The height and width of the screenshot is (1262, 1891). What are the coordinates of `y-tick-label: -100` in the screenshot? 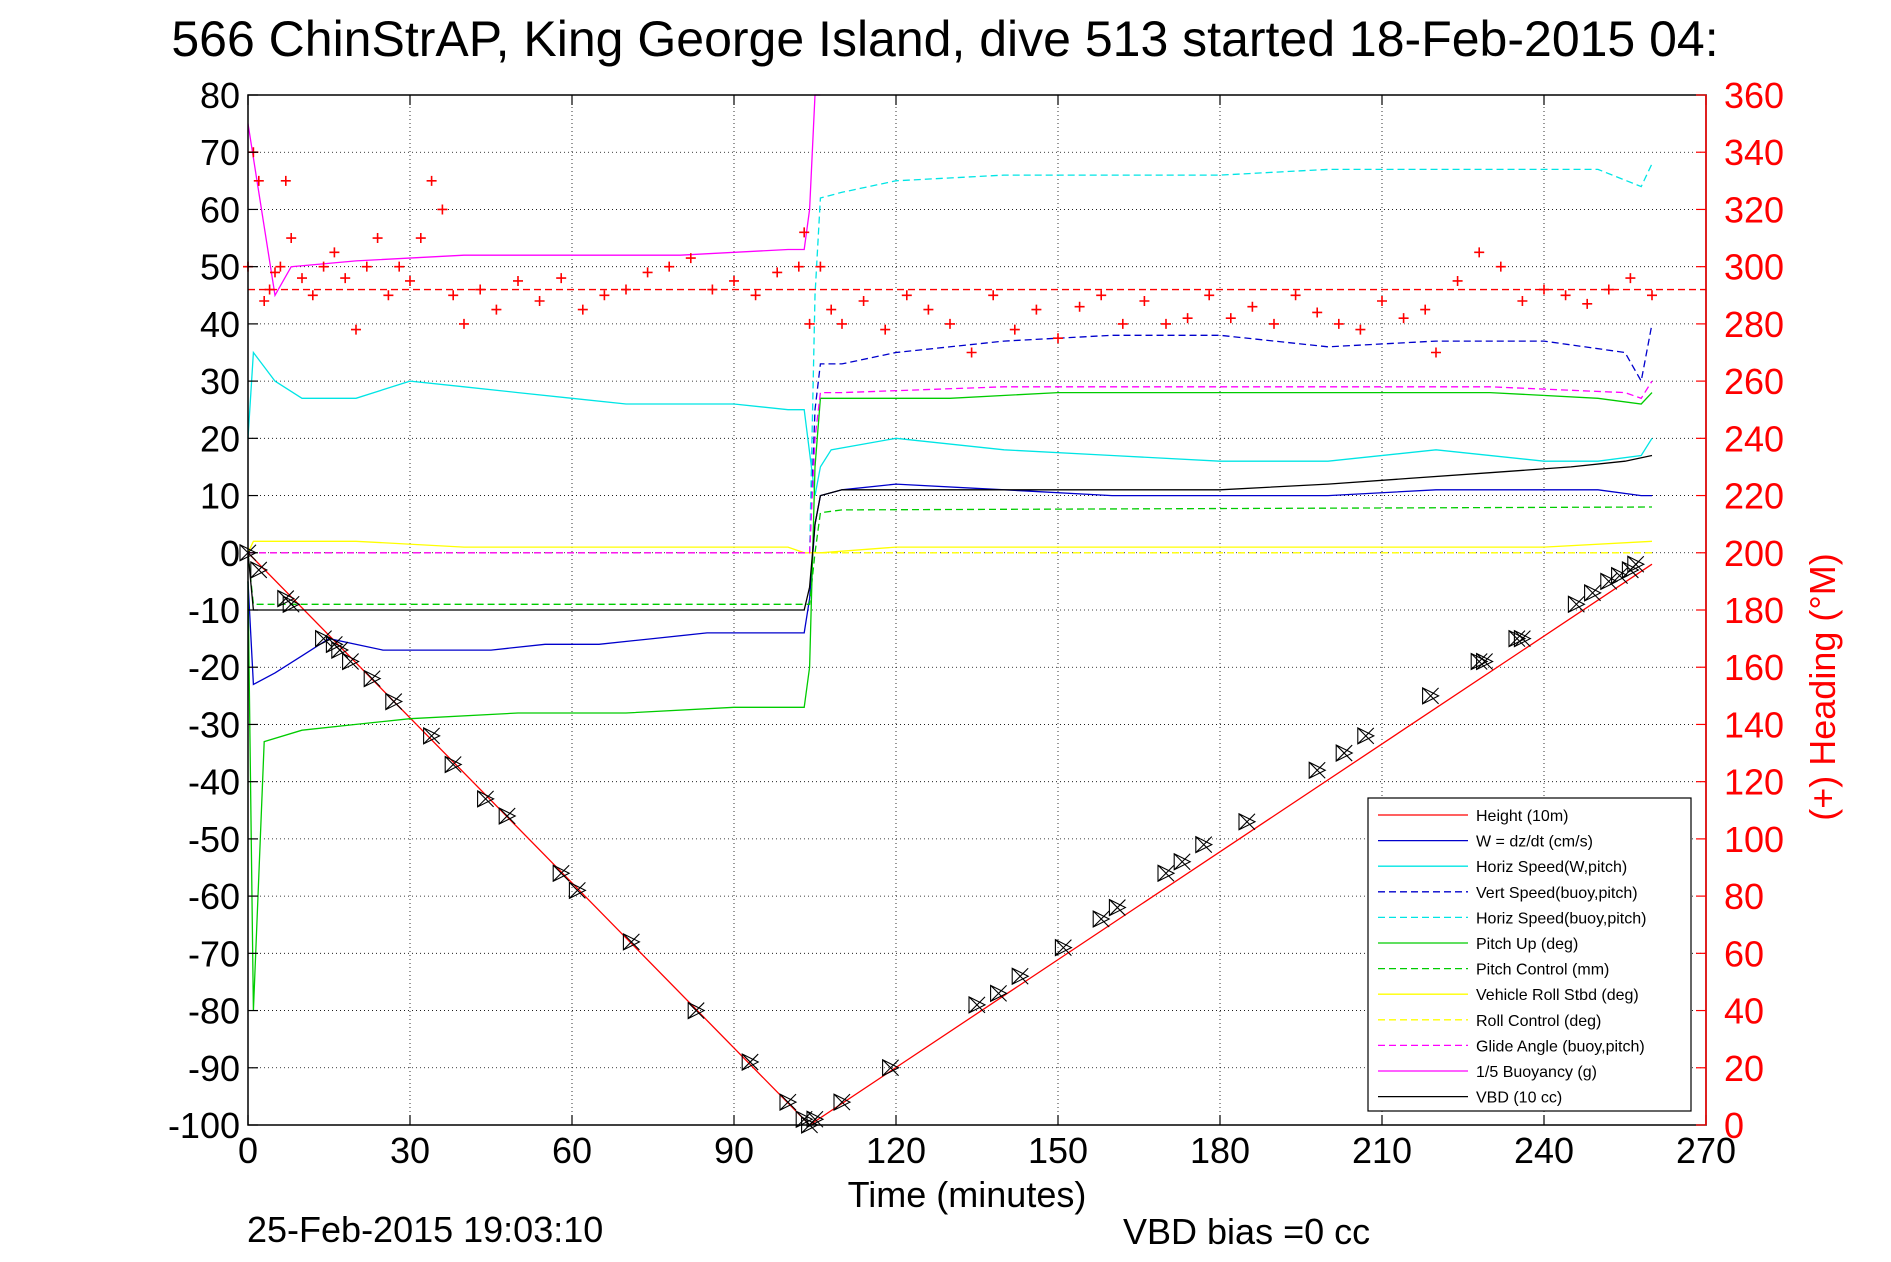 It's located at (204, 1125).